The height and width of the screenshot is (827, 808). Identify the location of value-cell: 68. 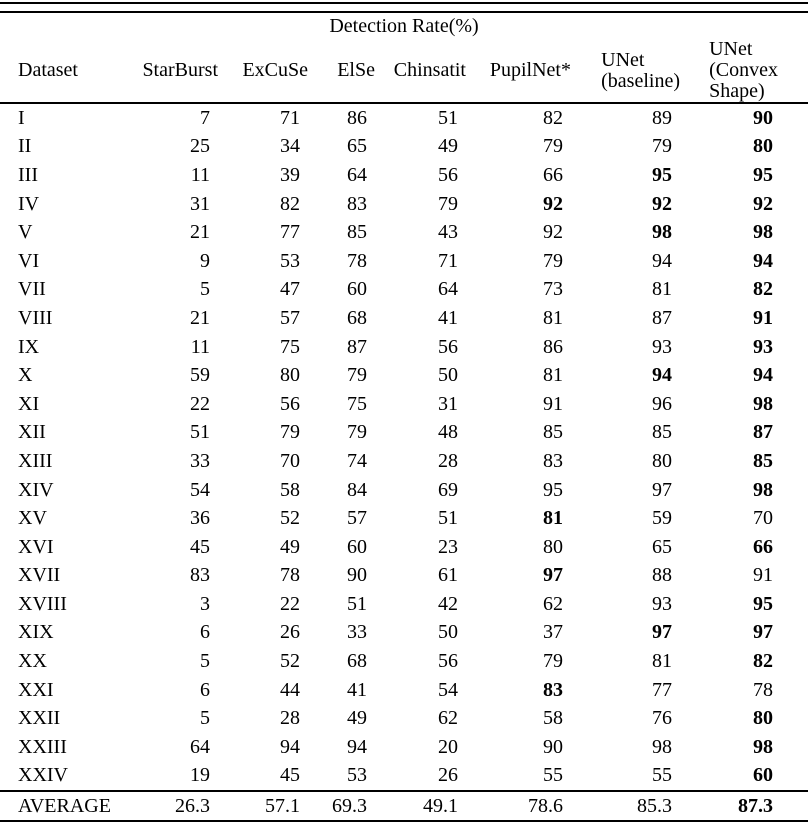
(357, 661).